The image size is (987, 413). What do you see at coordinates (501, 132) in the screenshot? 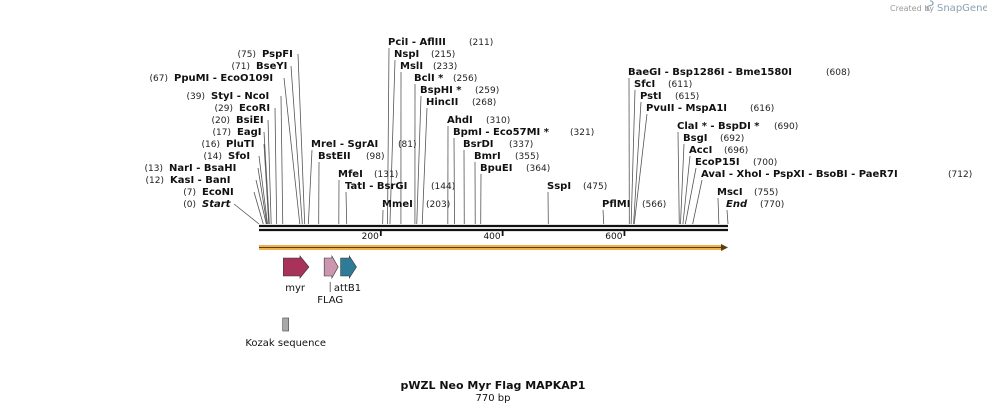
I see `site-label-bpmi-eco57mi: BpmI - Eco57MI *` at bounding box center [501, 132].